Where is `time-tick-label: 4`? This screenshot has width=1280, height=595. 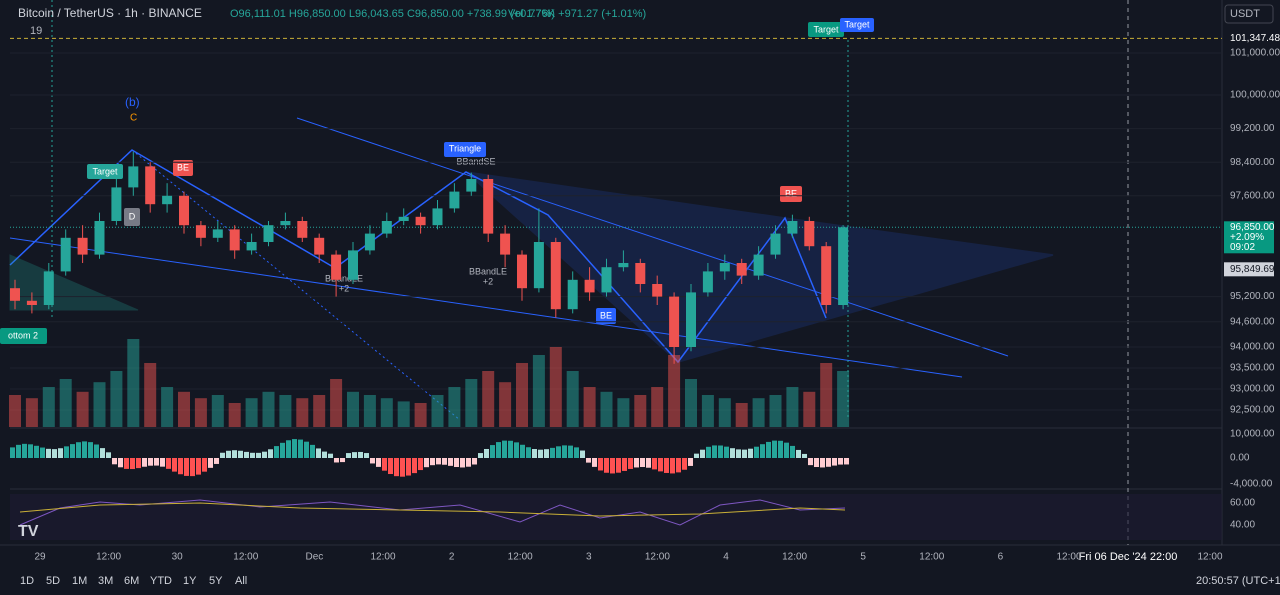
time-tick-label: 4 is located at coordinates (726, 557).